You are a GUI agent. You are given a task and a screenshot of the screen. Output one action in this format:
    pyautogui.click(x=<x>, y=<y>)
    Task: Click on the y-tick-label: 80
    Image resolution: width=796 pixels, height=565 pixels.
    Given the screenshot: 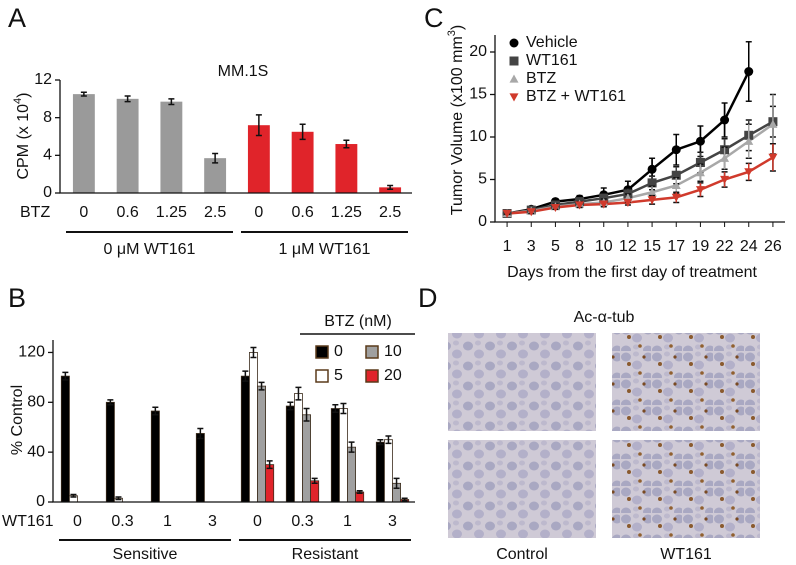 What is the action you would take?
    pyautogui.click(x=36, y=402)
    